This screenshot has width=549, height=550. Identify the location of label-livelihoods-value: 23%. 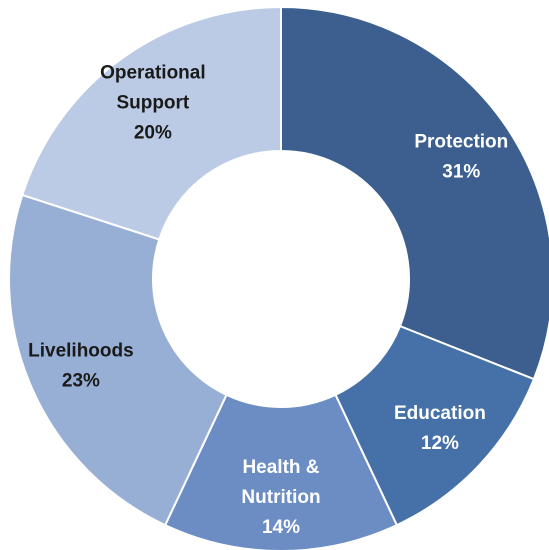
(81, 380).